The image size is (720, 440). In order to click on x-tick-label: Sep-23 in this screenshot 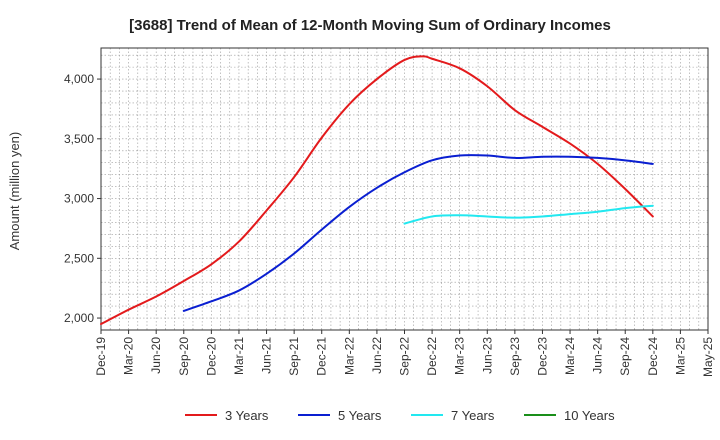, I will do `click(515, 356)`.